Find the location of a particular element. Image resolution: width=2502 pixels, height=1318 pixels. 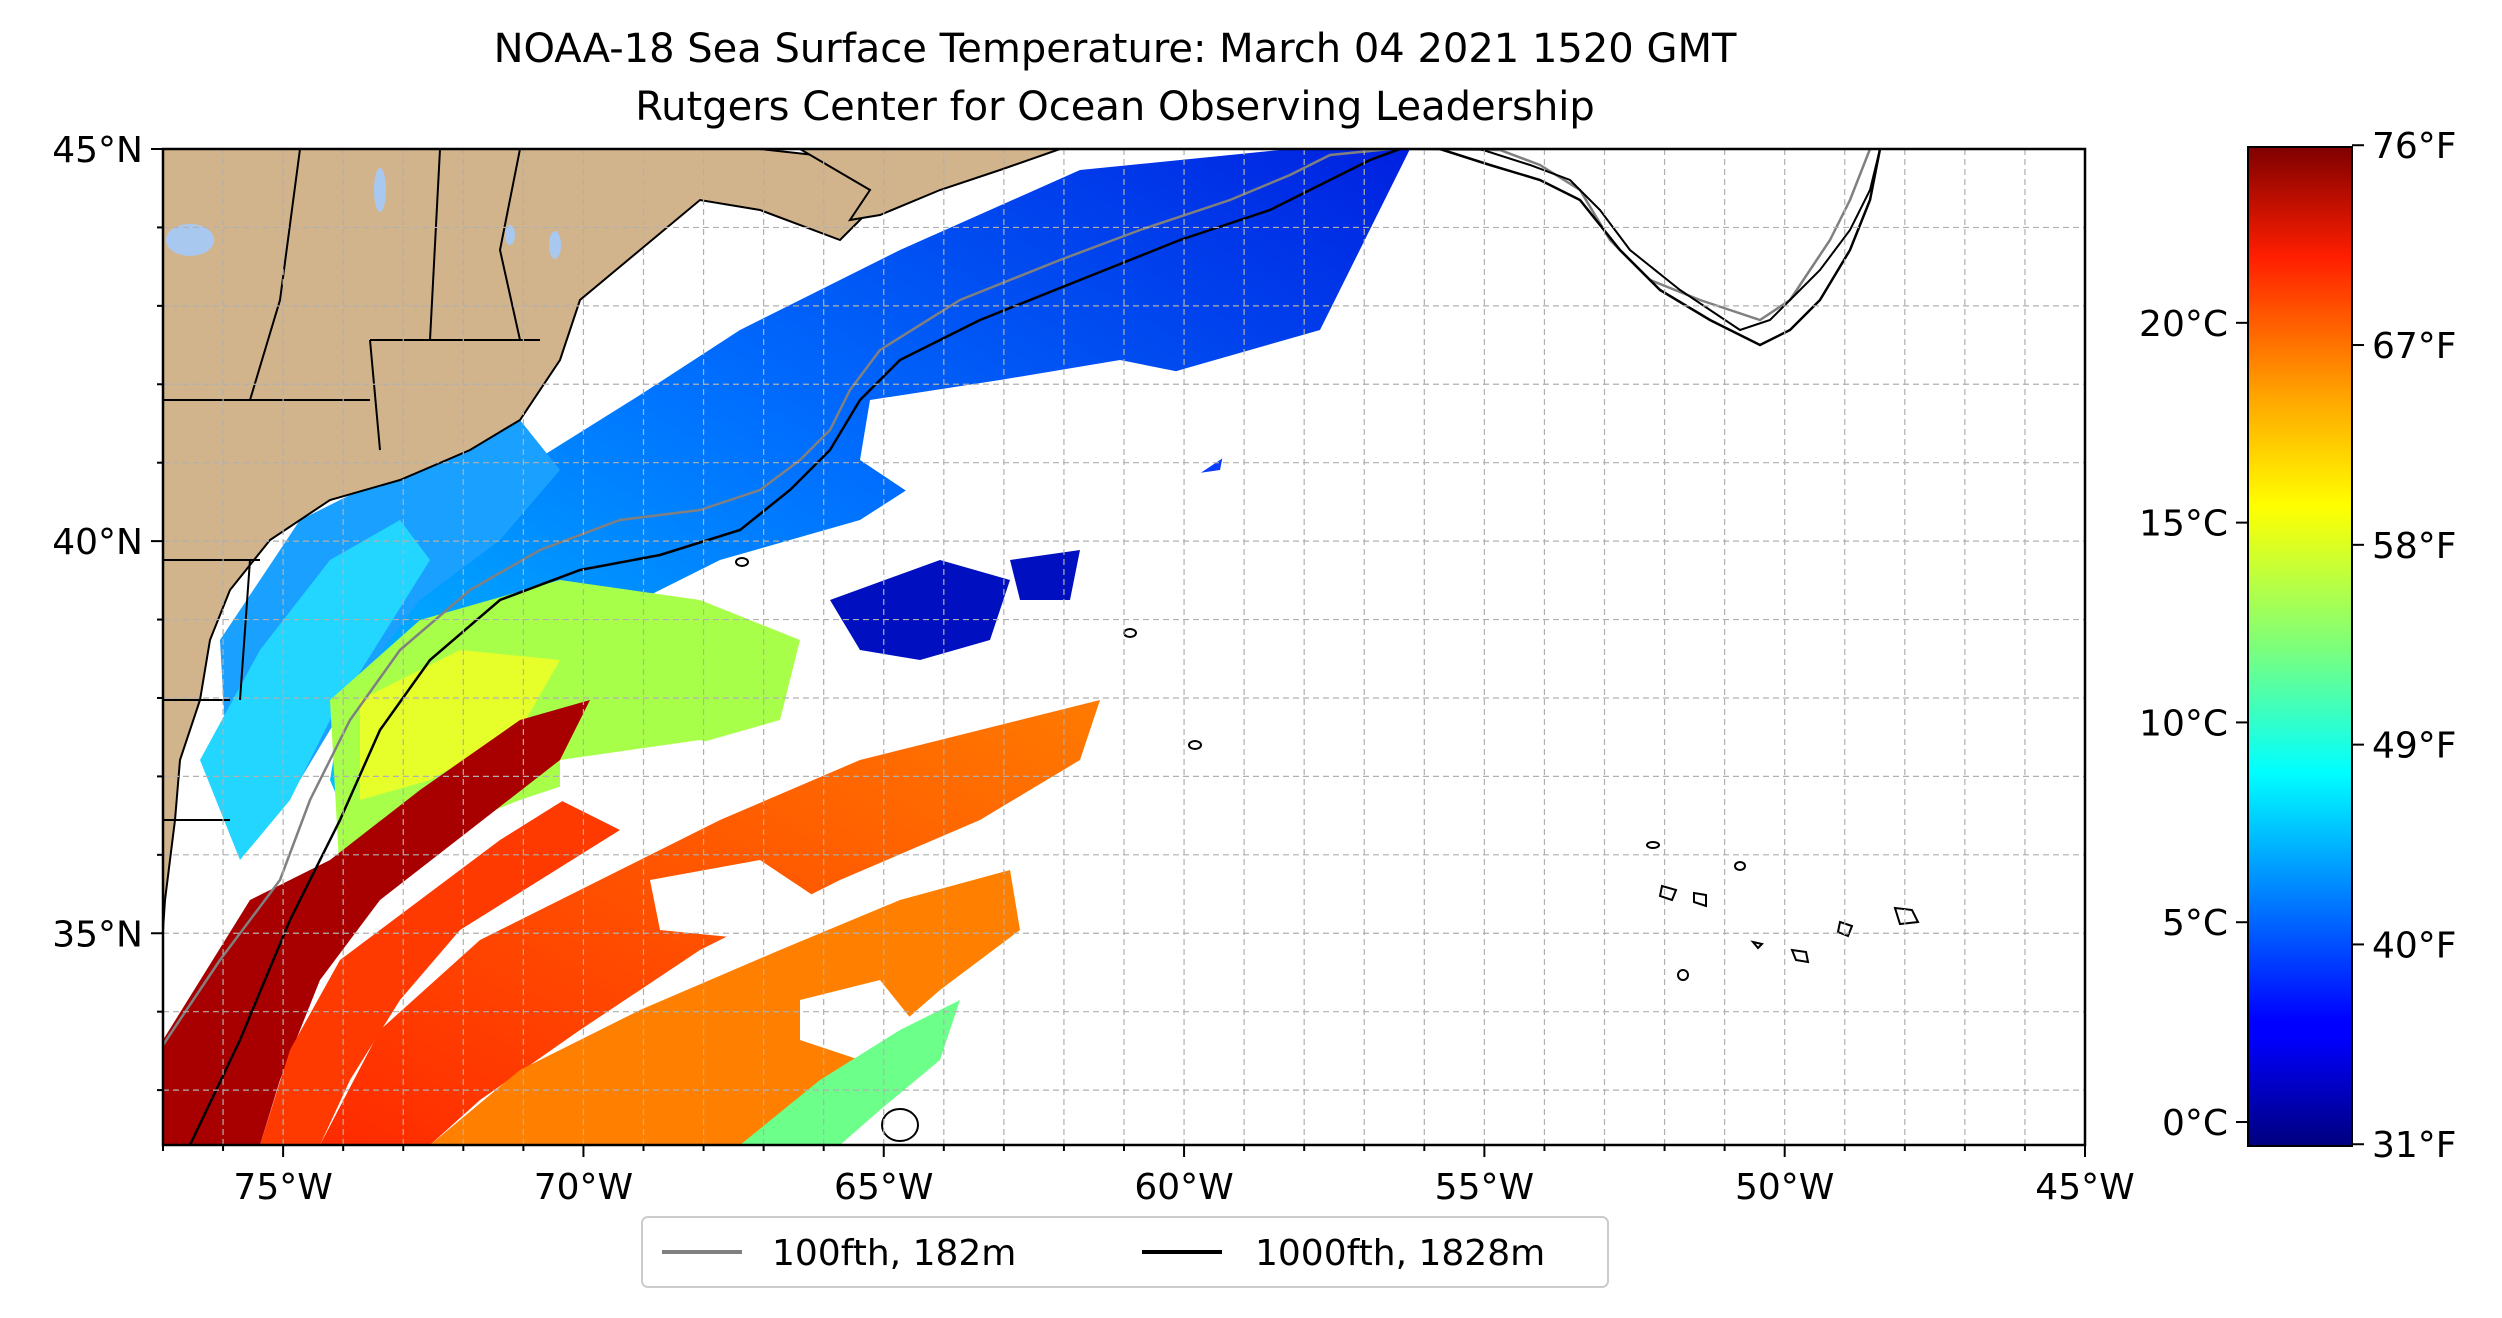

colorbar-f-label: 40°F is located at coordinates (2414, 945).